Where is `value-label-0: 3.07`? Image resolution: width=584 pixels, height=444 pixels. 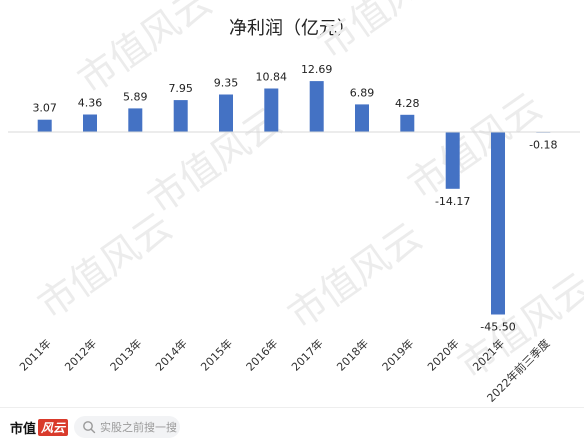 value-label-0: 3.07 is located at coordinates (44, 108).